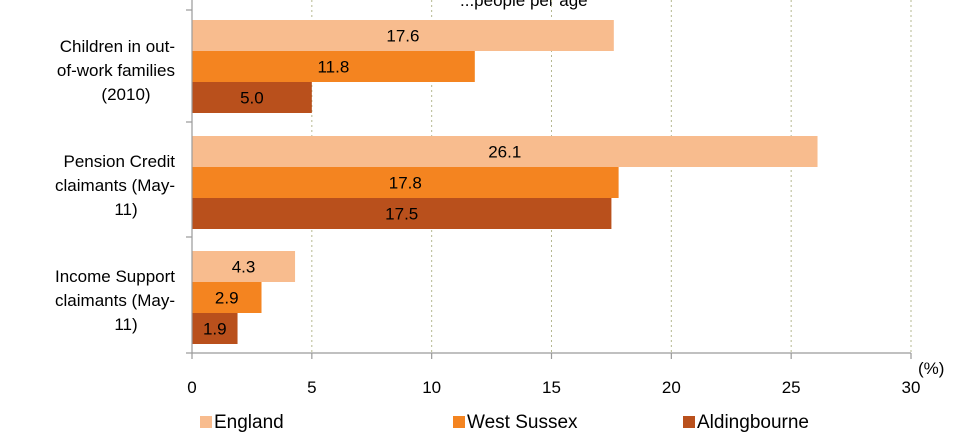  What do you see at coordinates (311, 387) in the screenshot?
I see `x-tick-label-5: 5` at bounding box center [311, 387].